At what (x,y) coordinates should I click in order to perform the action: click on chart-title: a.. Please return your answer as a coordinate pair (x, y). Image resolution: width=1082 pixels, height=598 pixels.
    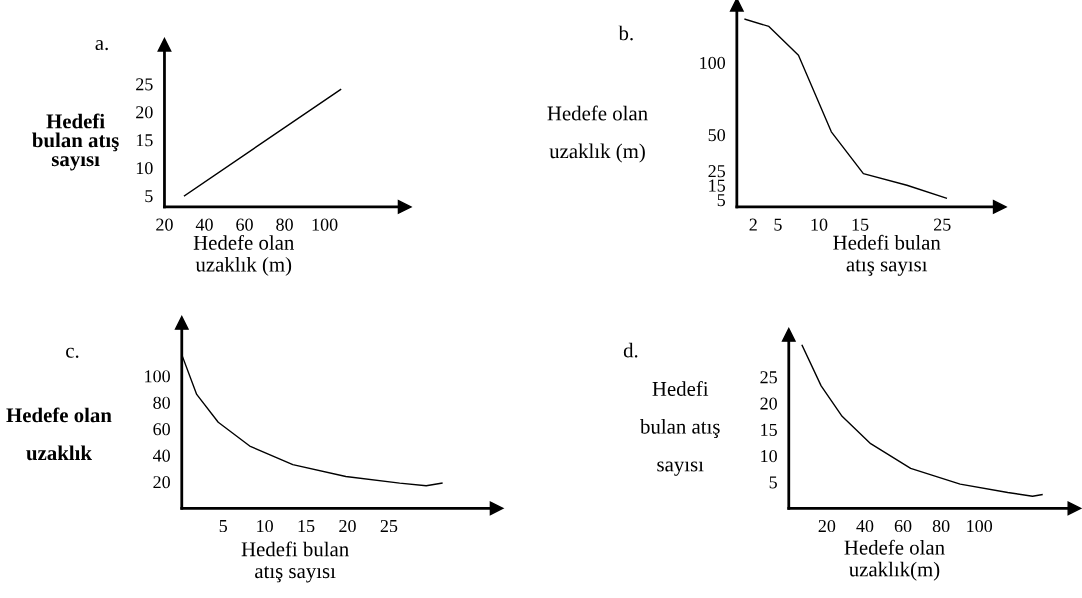
    Looking at the image, I should click on (101, 45).